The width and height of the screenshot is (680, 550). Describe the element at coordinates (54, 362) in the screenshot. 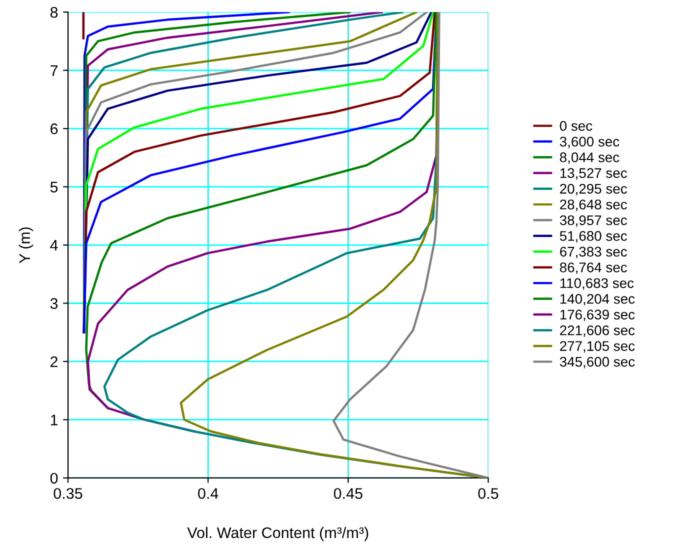

I see `y-tick-label: 2` at that location.